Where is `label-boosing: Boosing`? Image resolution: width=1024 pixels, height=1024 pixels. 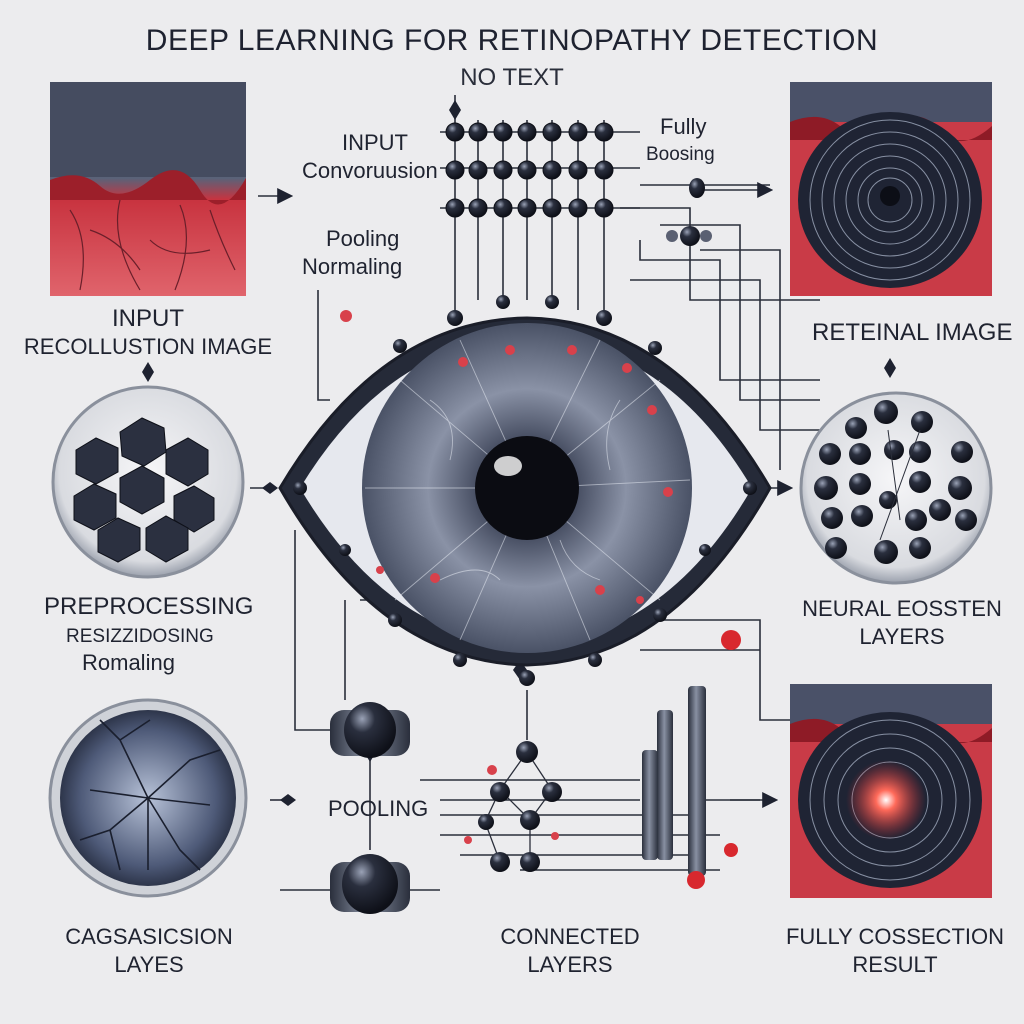
label-boosing: Boosing is located at coordinates (680, 154).